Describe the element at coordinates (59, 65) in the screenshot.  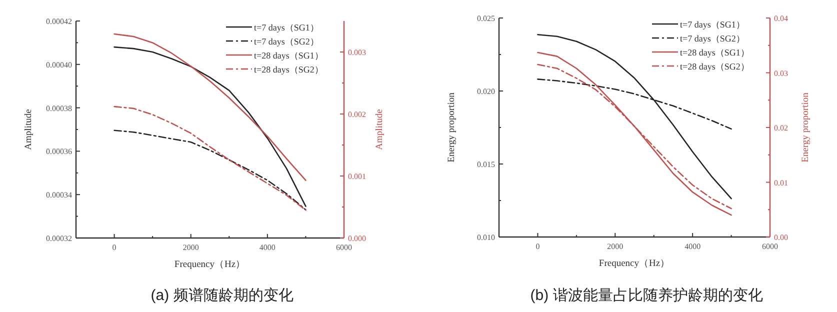
I see `y-tick-label: 0.00040` at that location.